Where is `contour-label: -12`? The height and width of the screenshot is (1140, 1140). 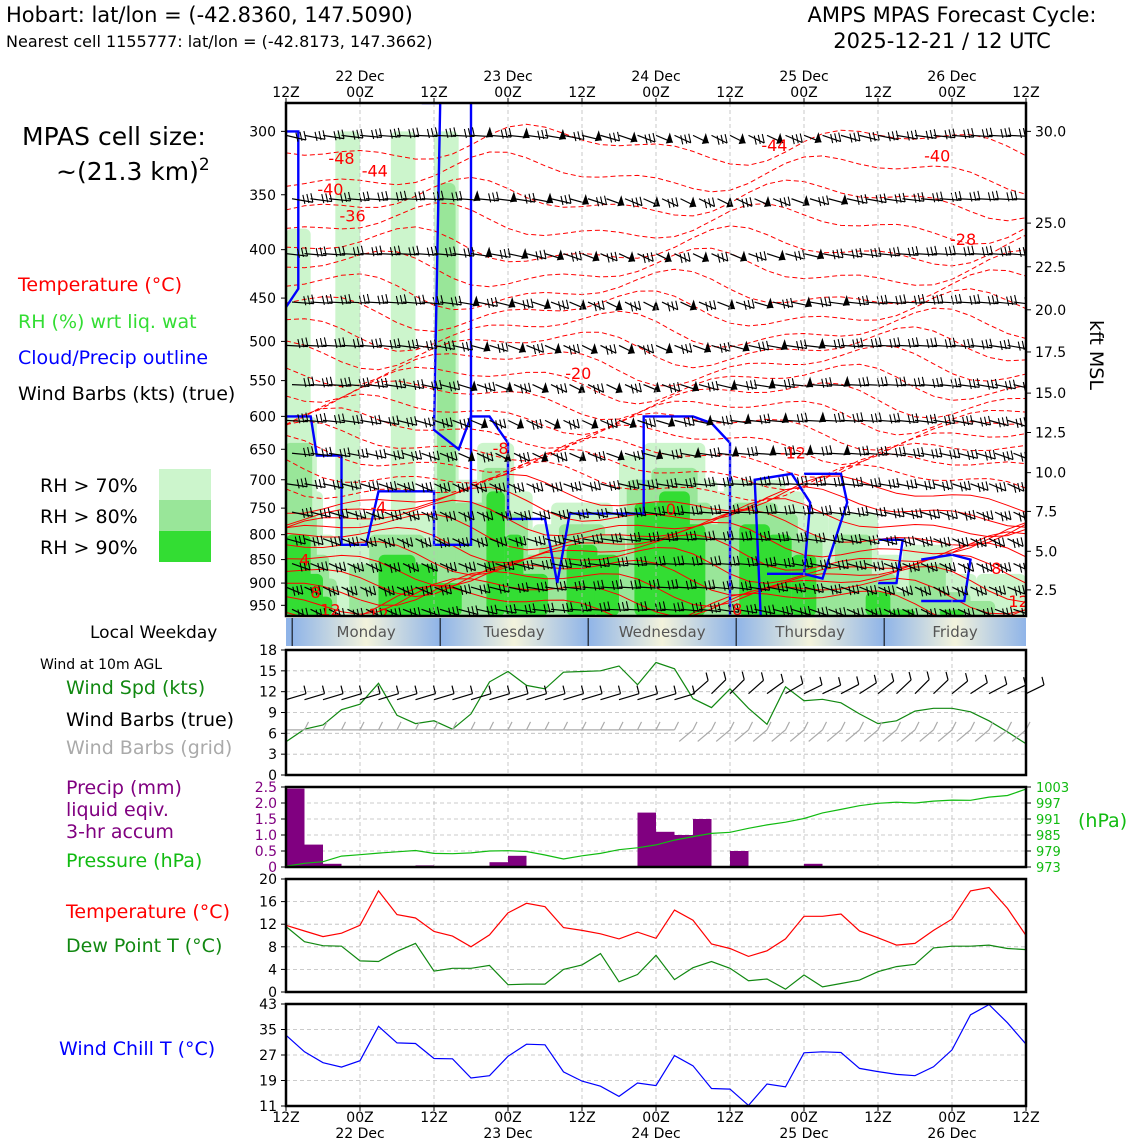
contour-label: -12 is located at coordinates (793, 452).